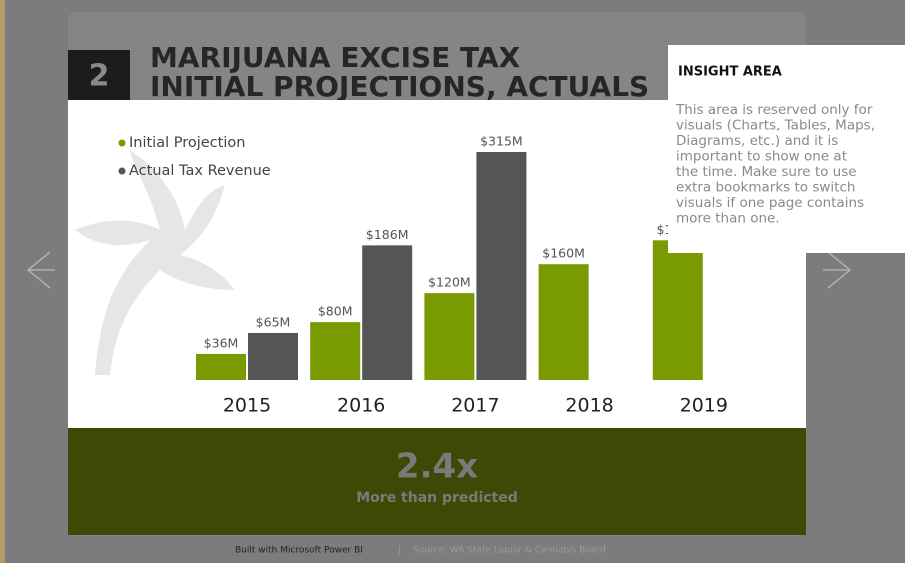 The width and height of the screenshot is (905, 567). I want to click on insight-line: visuals (Charts, Tables, Maps,, so click(775, 126).